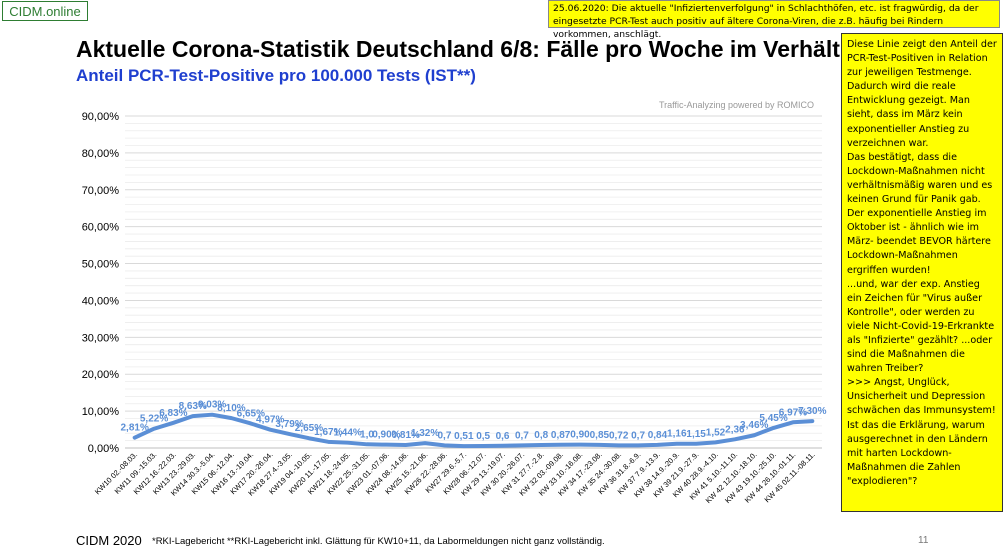 The width and height of the screenshot is (1007, 554). Describe the element at coordinates (658, 435) in the screenshot. I see `data-label: 0,84` at that location.